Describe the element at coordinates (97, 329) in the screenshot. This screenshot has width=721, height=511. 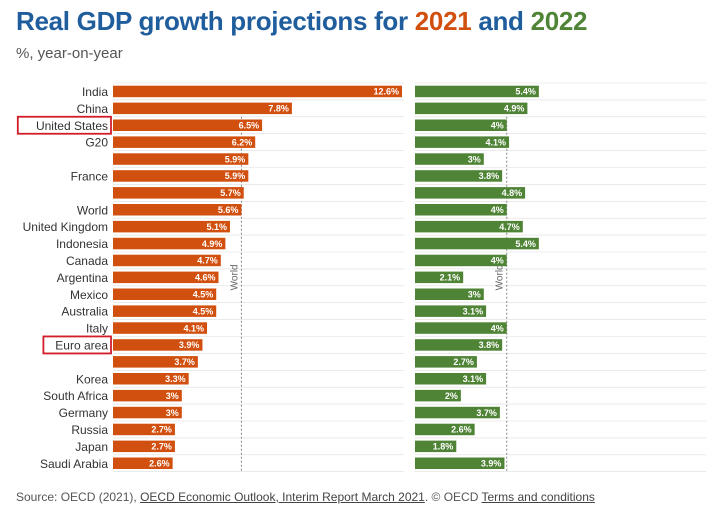
I see `category-label: Italy` at that location.